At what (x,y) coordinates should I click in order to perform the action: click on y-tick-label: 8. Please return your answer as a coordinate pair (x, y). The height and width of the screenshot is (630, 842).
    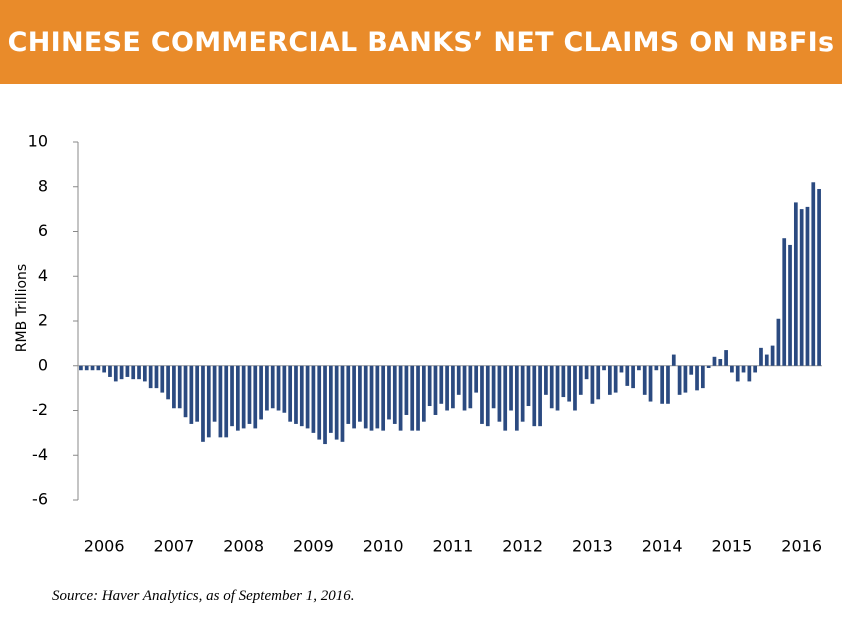
    Looking at the image, I should click on (43, 185).